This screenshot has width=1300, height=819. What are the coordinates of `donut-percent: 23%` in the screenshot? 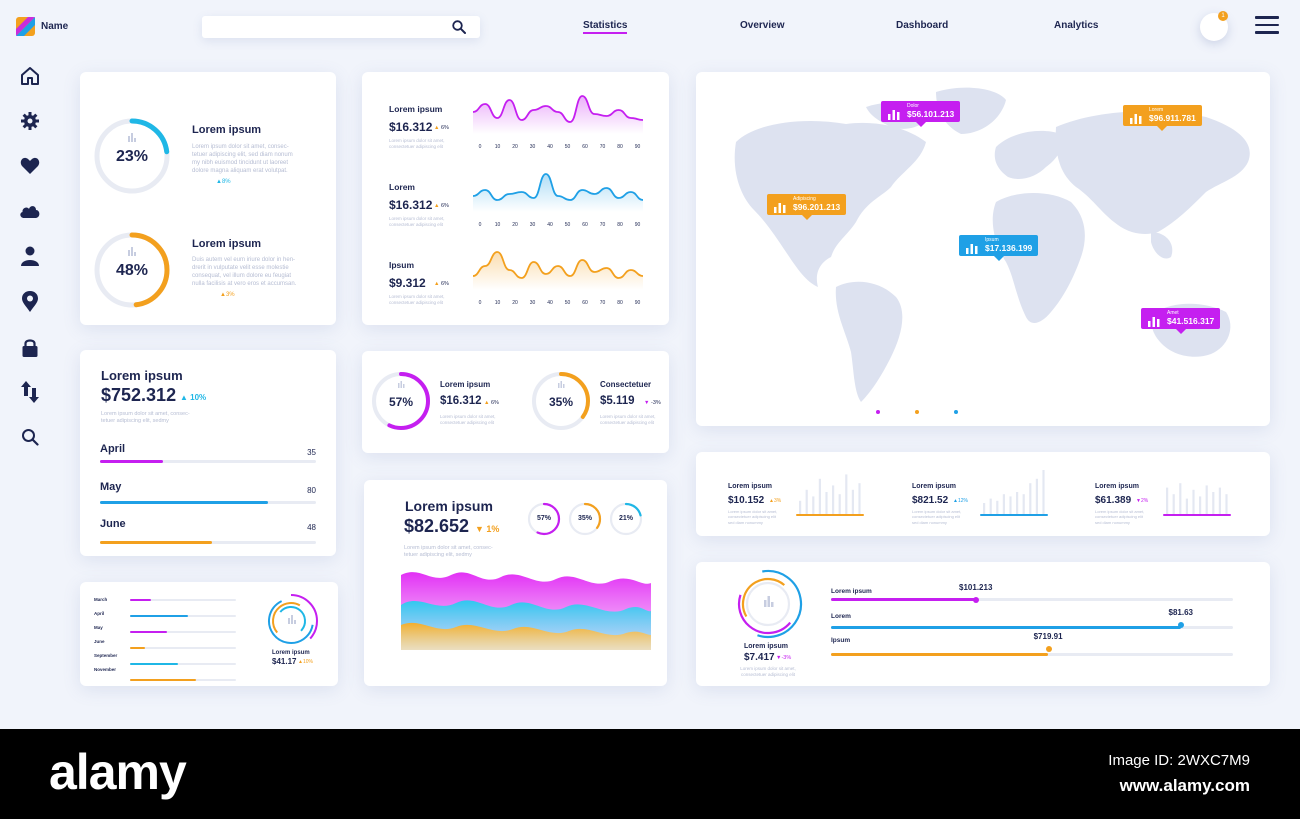 It's located at (132, 156).